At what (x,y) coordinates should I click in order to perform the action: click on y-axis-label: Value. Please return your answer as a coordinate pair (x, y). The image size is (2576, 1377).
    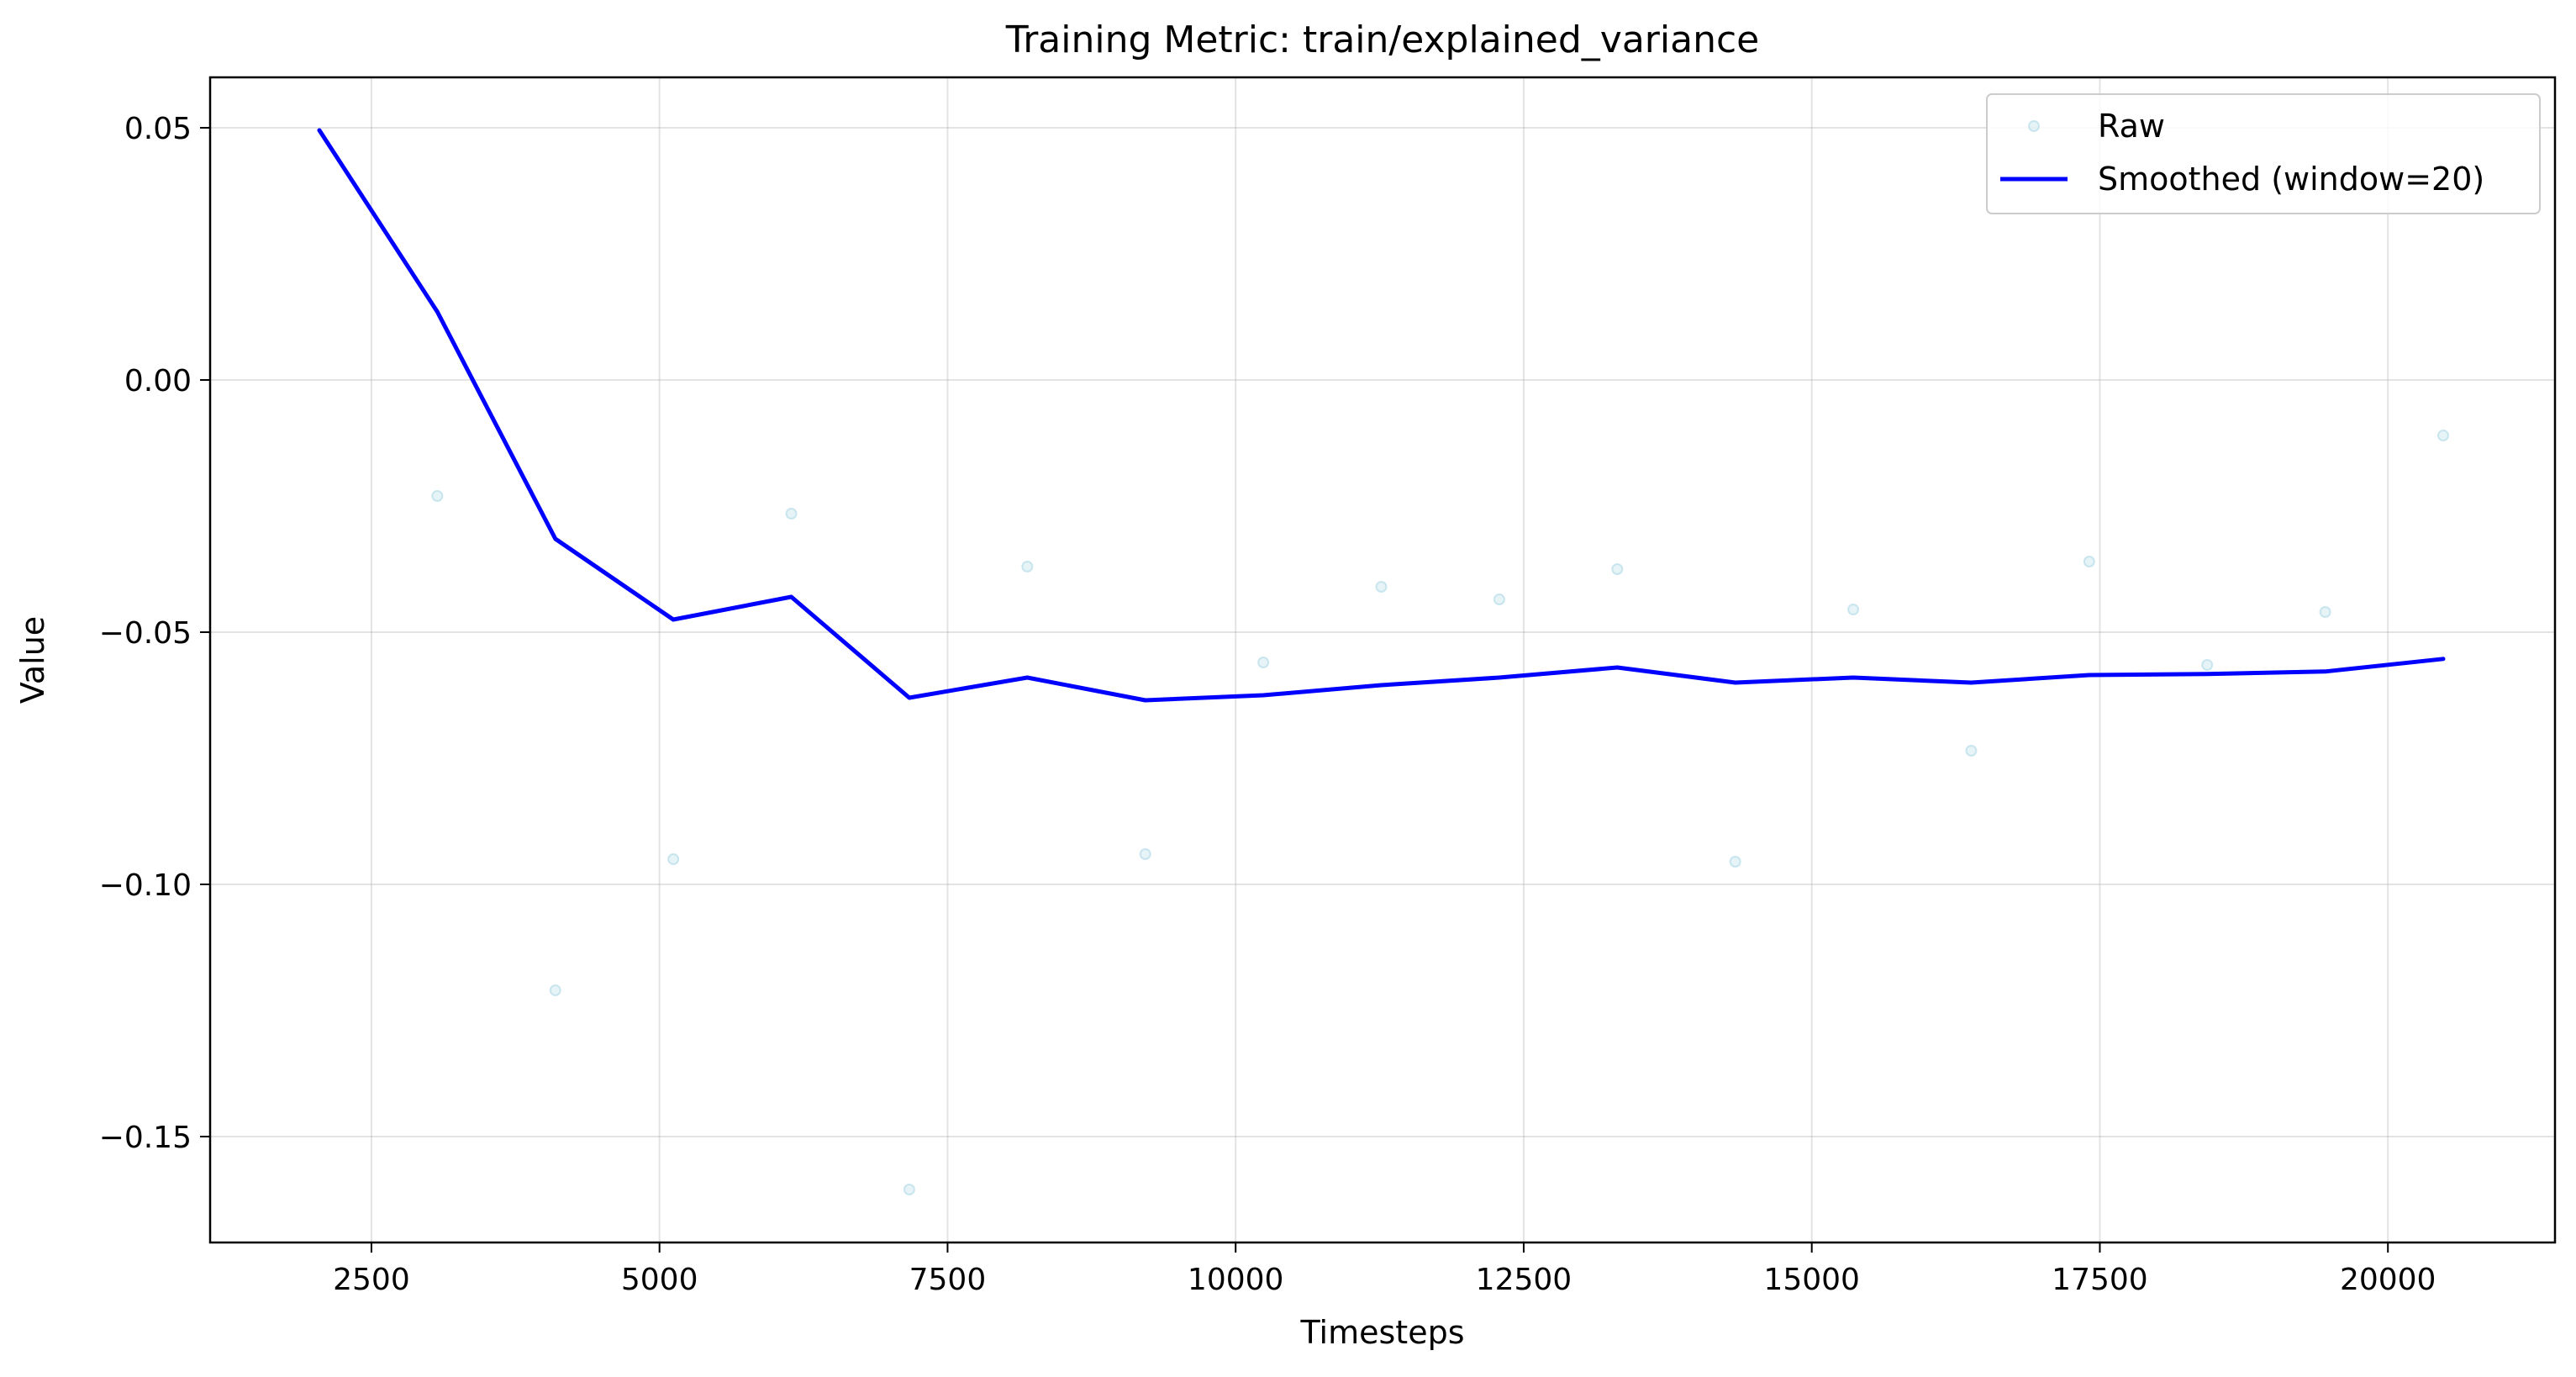
    Looking at the image, I should click on (32, 660).